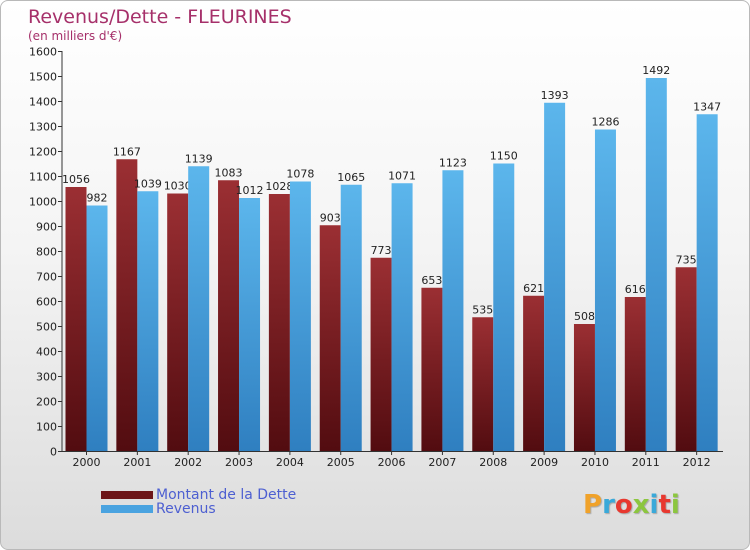  Describe the element at coordinates (641, 505) in the screenshot. I see `logo-letter: x` at that location.